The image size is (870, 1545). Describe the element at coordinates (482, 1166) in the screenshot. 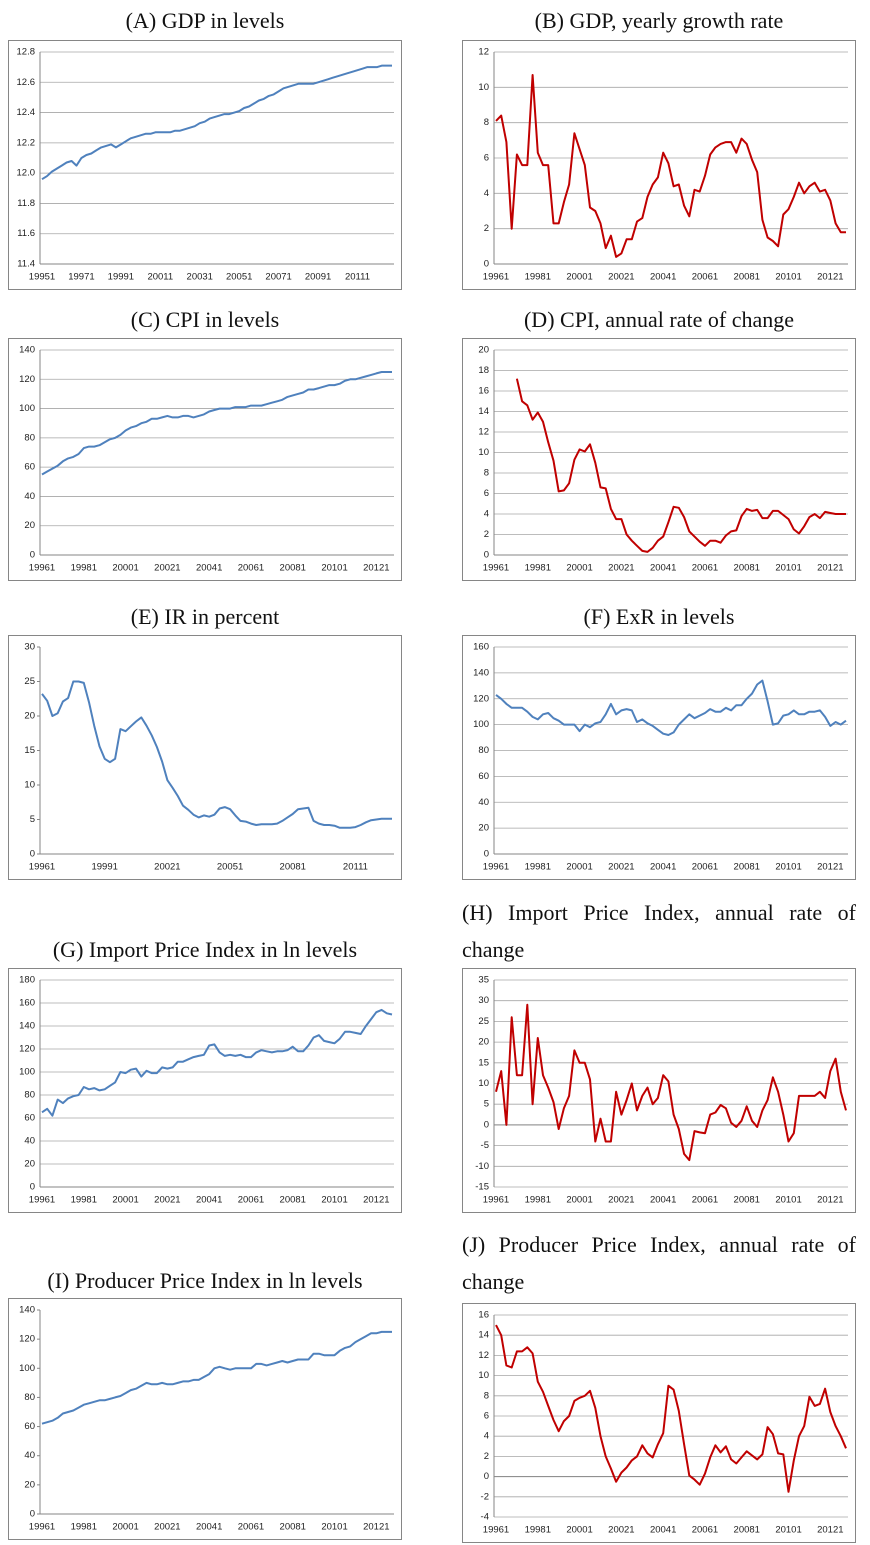

I see `y-tick-label: -10` at that location.